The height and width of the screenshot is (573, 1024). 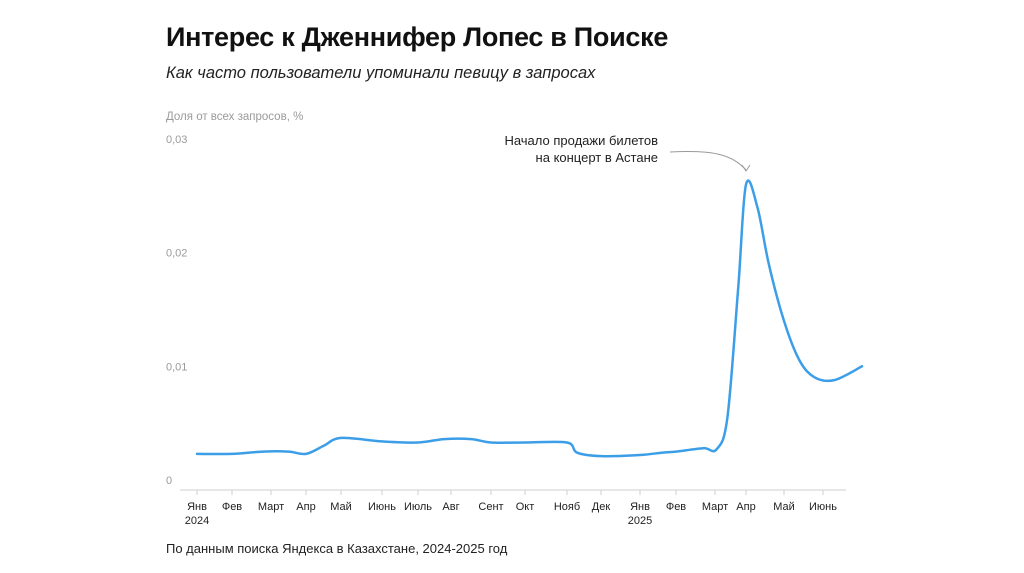 What do you see at coordinates (708, 161) in the screenshot?
I see `annotation-arrow` at bounding box center [708, 161].